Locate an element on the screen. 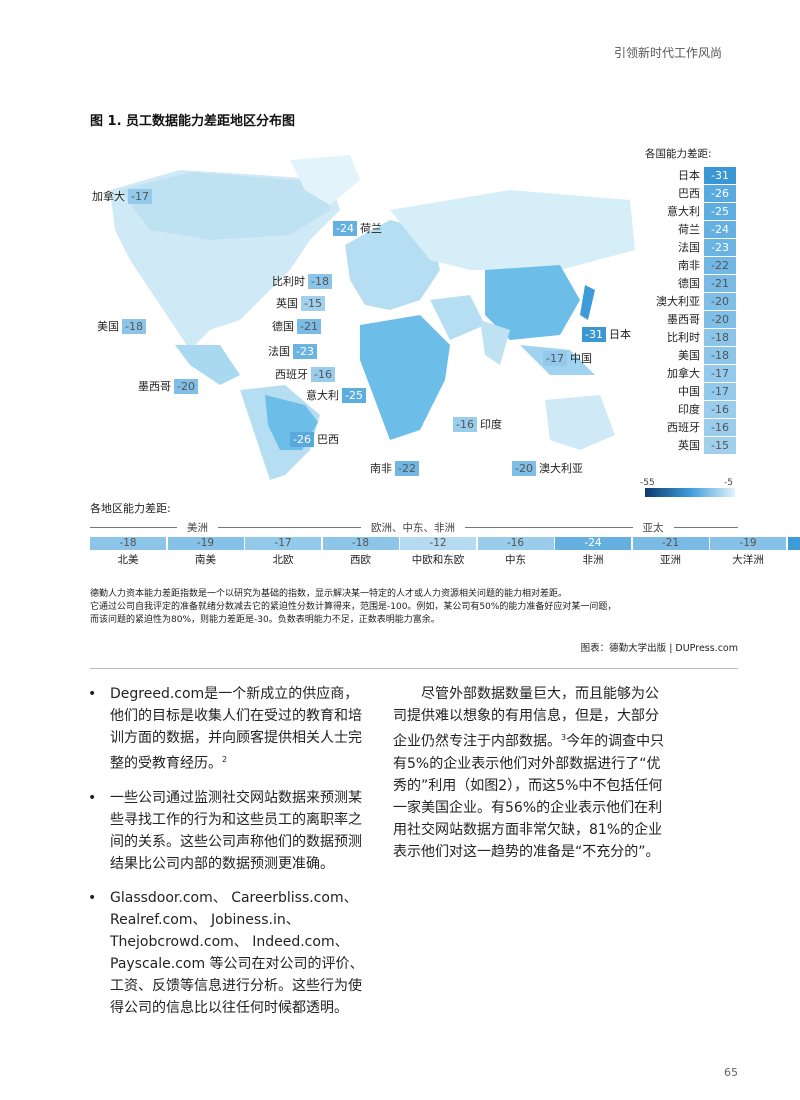  country-value: -22 is located at coordinates (720, 265).